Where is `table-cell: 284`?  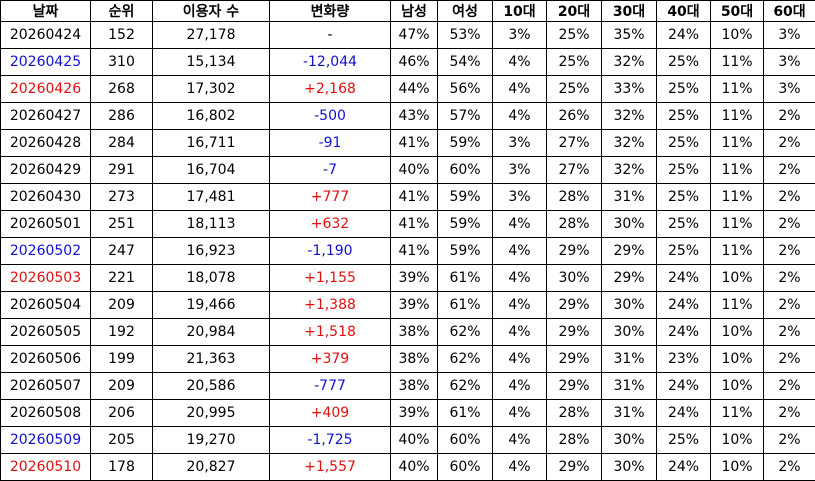 table-cell: 284 is located at coordinates (121, 143).